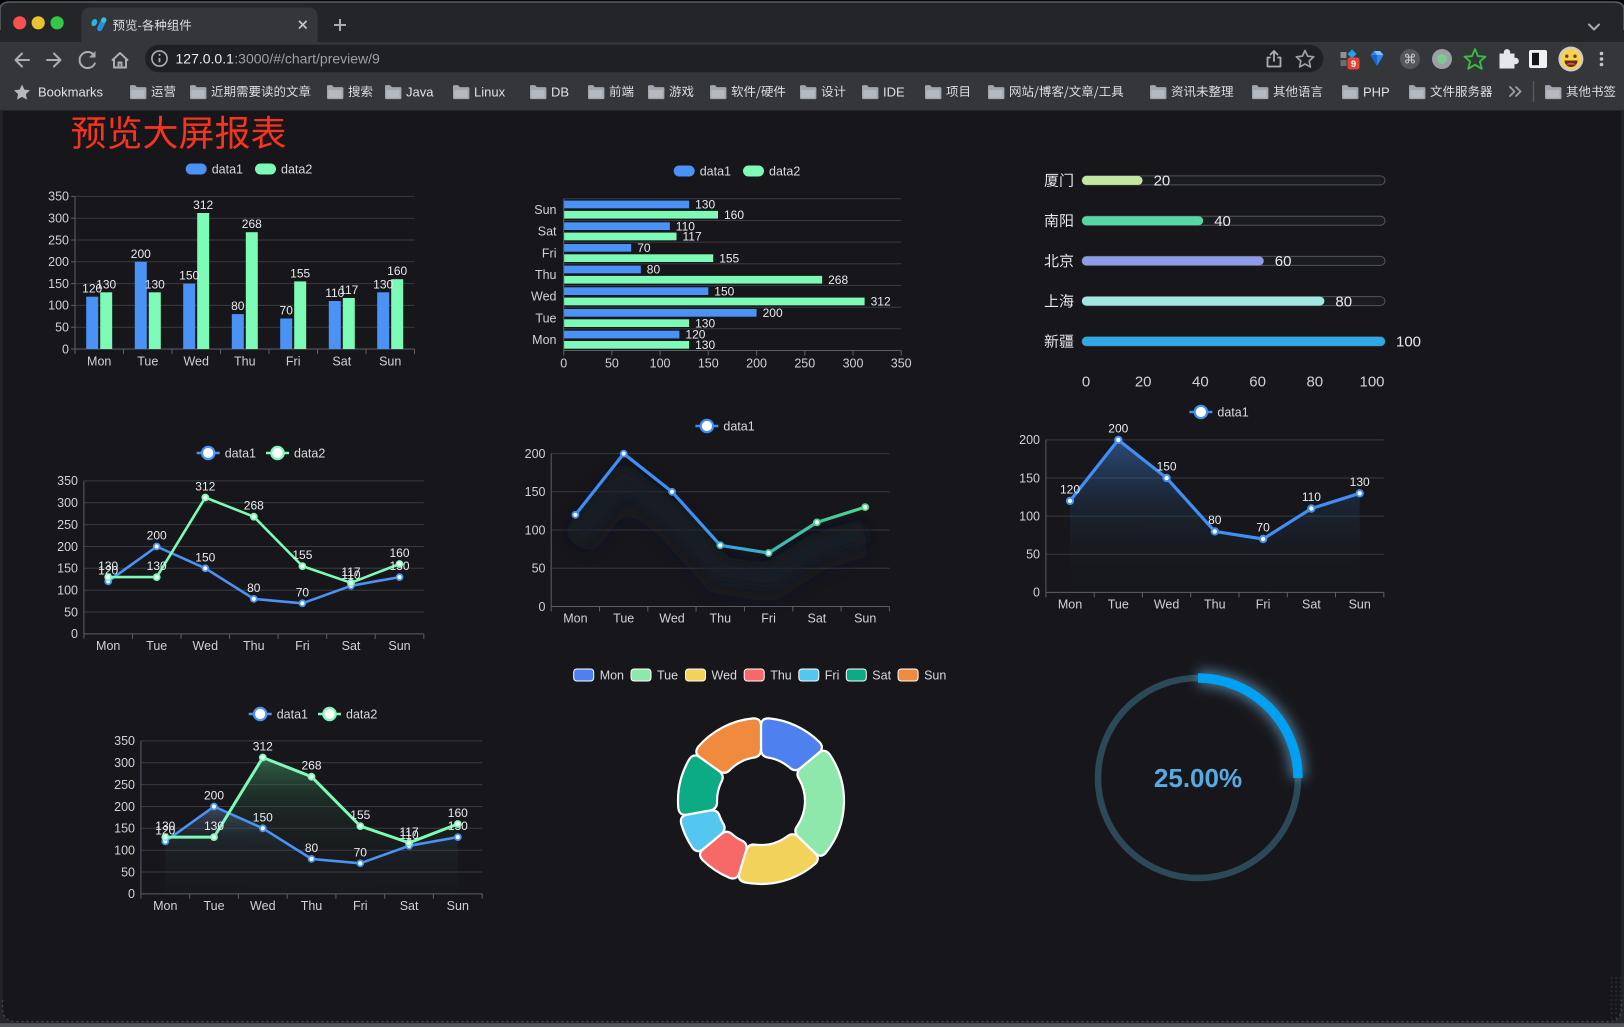 This screenshot has height=1027, width=1624. I want to click on svg-text: DB, so click(560, 91).